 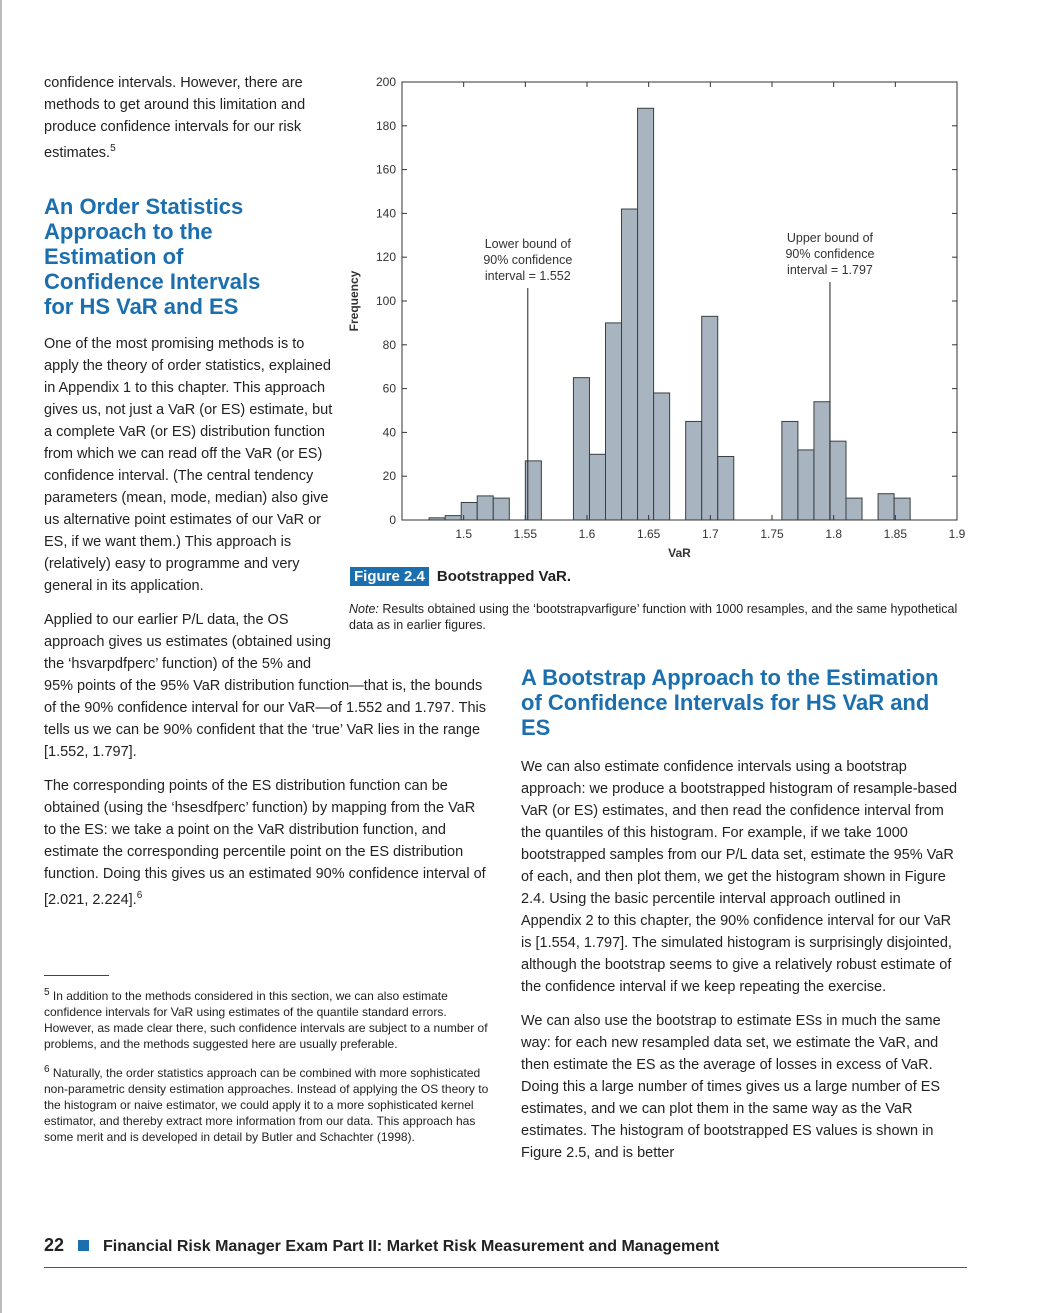 What do you see at coordinates (354, 300) in the screenshot?
I see `y-axis-label: Frequency` at bounding box center [354, 300].